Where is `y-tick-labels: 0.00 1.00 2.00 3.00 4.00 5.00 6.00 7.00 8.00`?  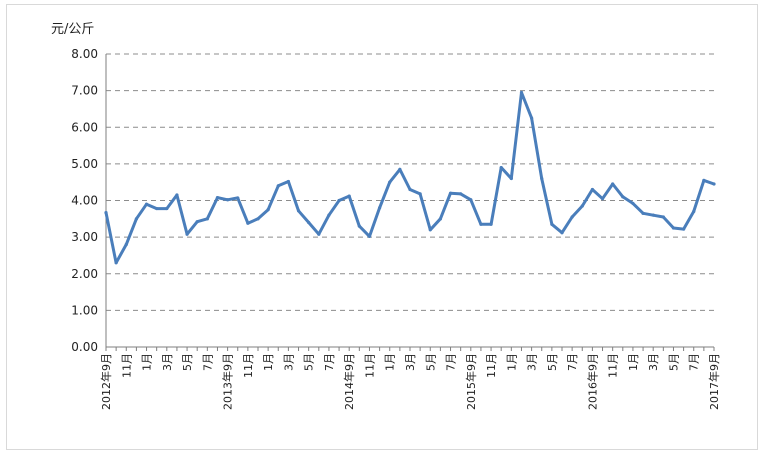 y-tick-labels: 0.00 1.00 2.00 3.00 4.00 5.00 6.00 7.00 8.00 is located at coordinates (84, 200).